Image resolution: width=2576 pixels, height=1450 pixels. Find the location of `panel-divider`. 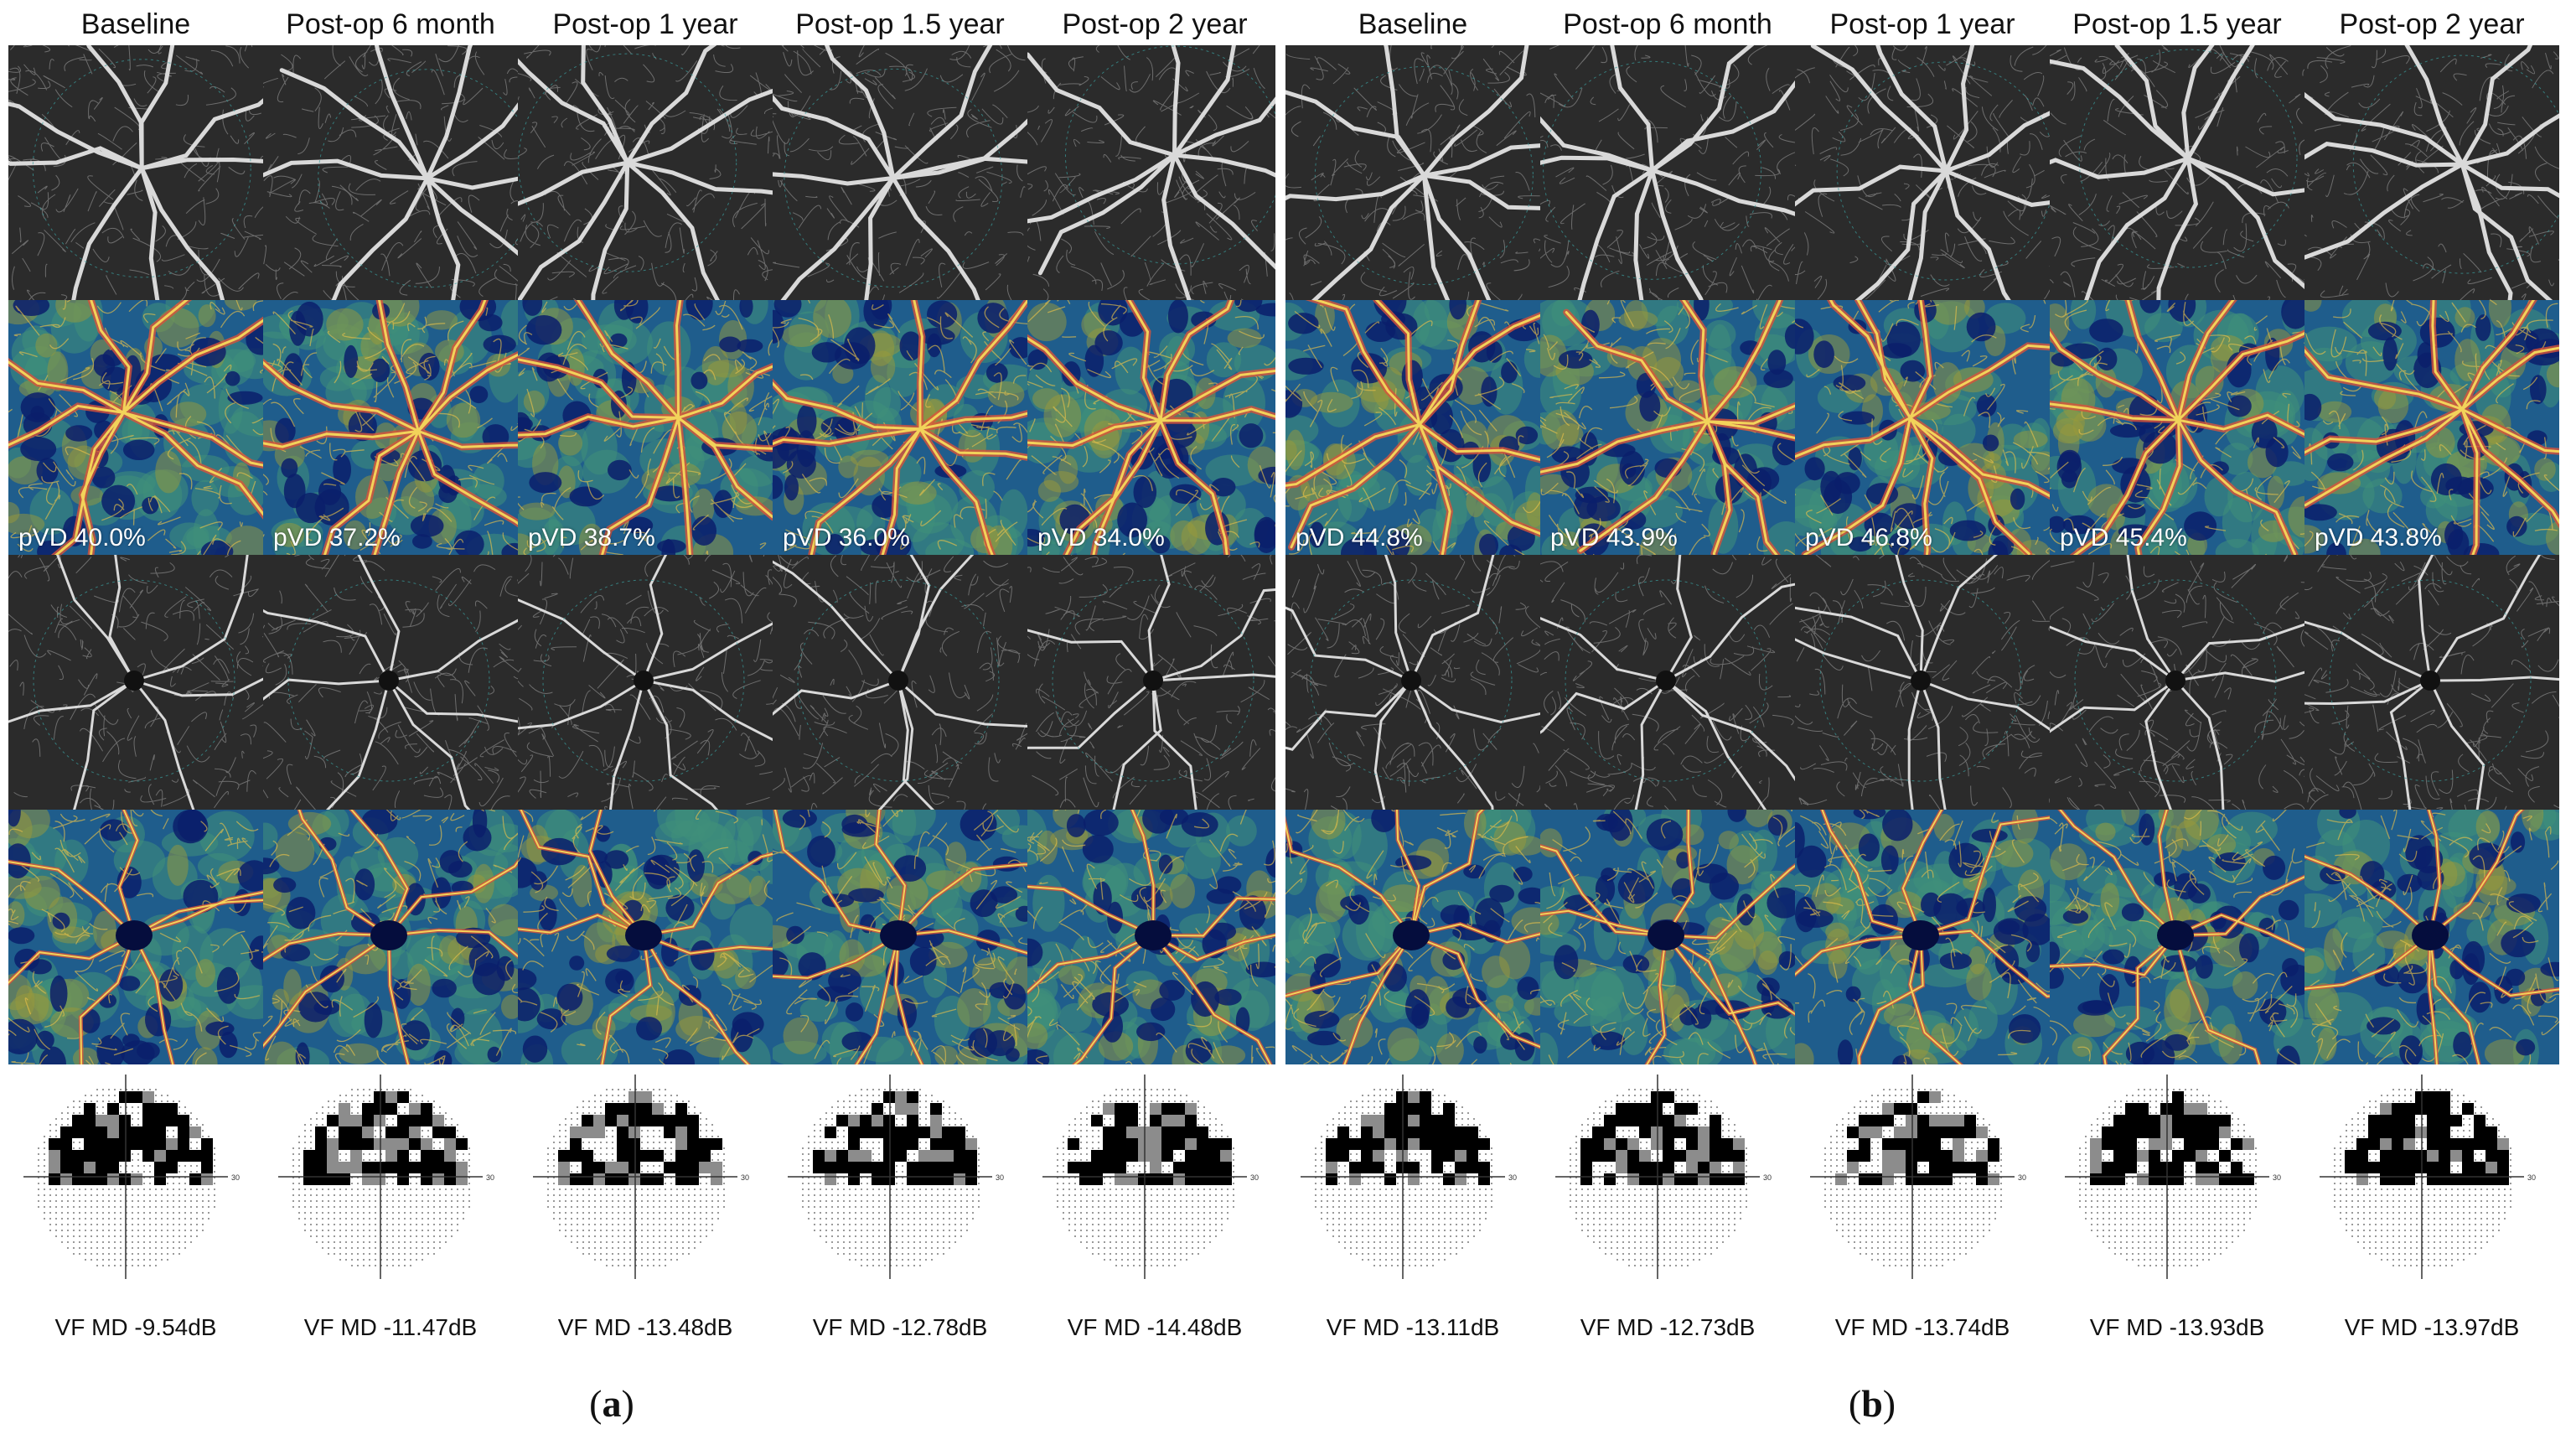

panel-divider is located at coordinates (1278, 553).